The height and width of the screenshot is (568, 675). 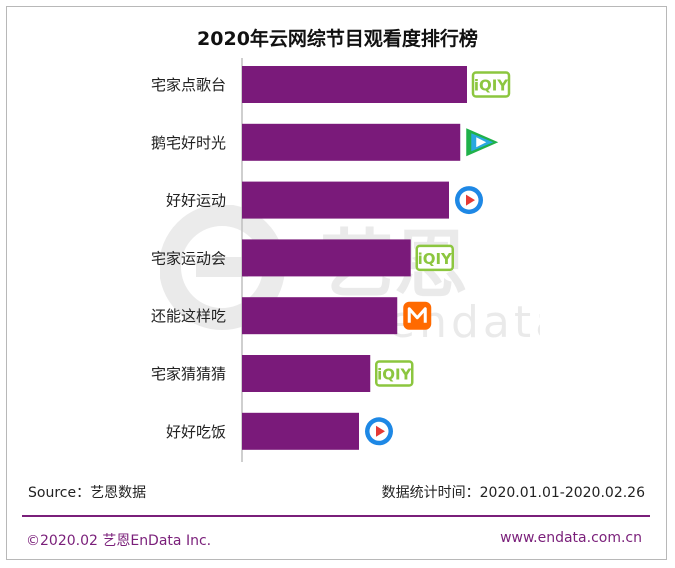 What do you see at coordinates (188, 258) in the screenshot?
I see `category-label: 宅家运动会` at bounding box center [188, 258].